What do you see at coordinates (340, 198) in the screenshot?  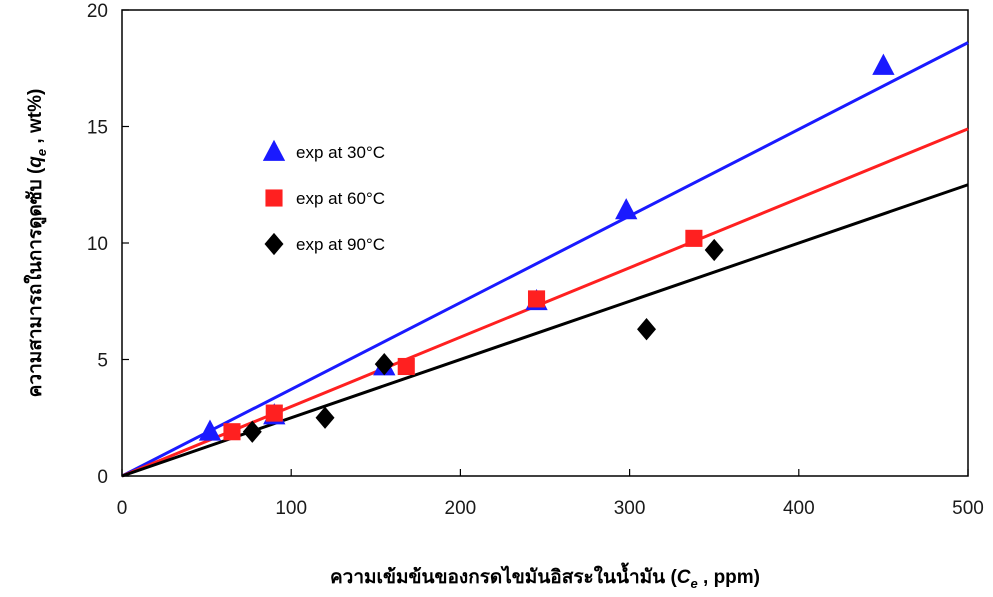 I see `legend-label: exp at 60°C` at bounding box center [340, 198].